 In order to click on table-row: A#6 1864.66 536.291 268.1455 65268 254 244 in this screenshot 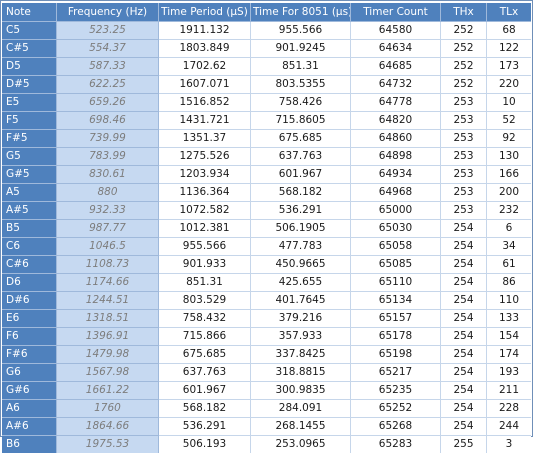, I will do `click(266, 427)`.